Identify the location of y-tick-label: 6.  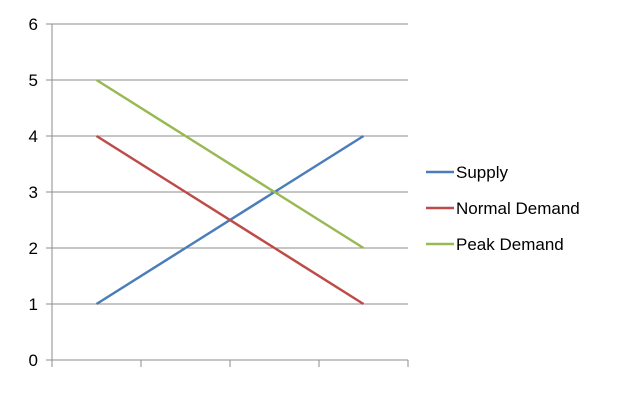
(33, 24).